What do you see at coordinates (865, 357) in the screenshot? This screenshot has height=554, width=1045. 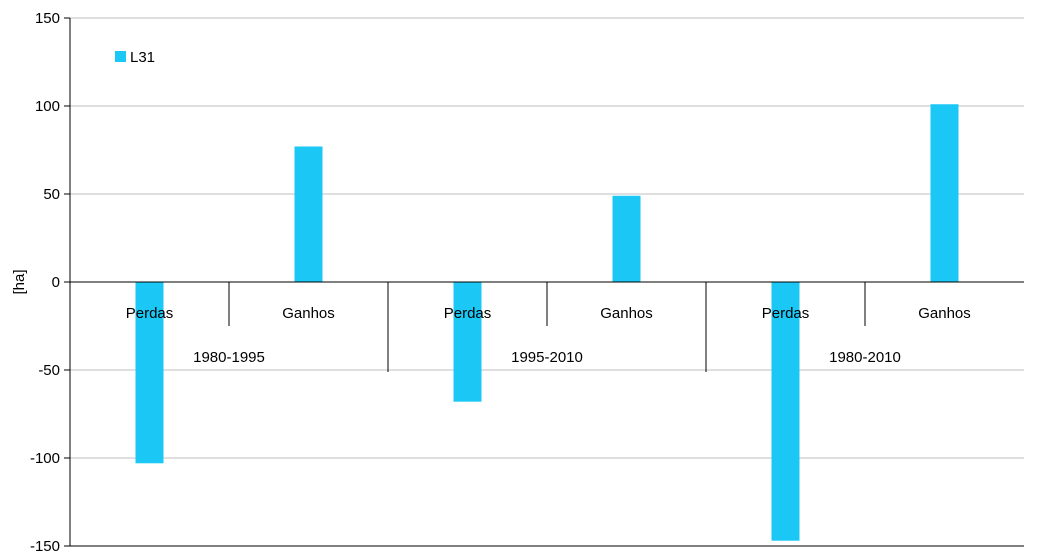 I see `group-label: 1980-2010` at bounding box center [865, 357].